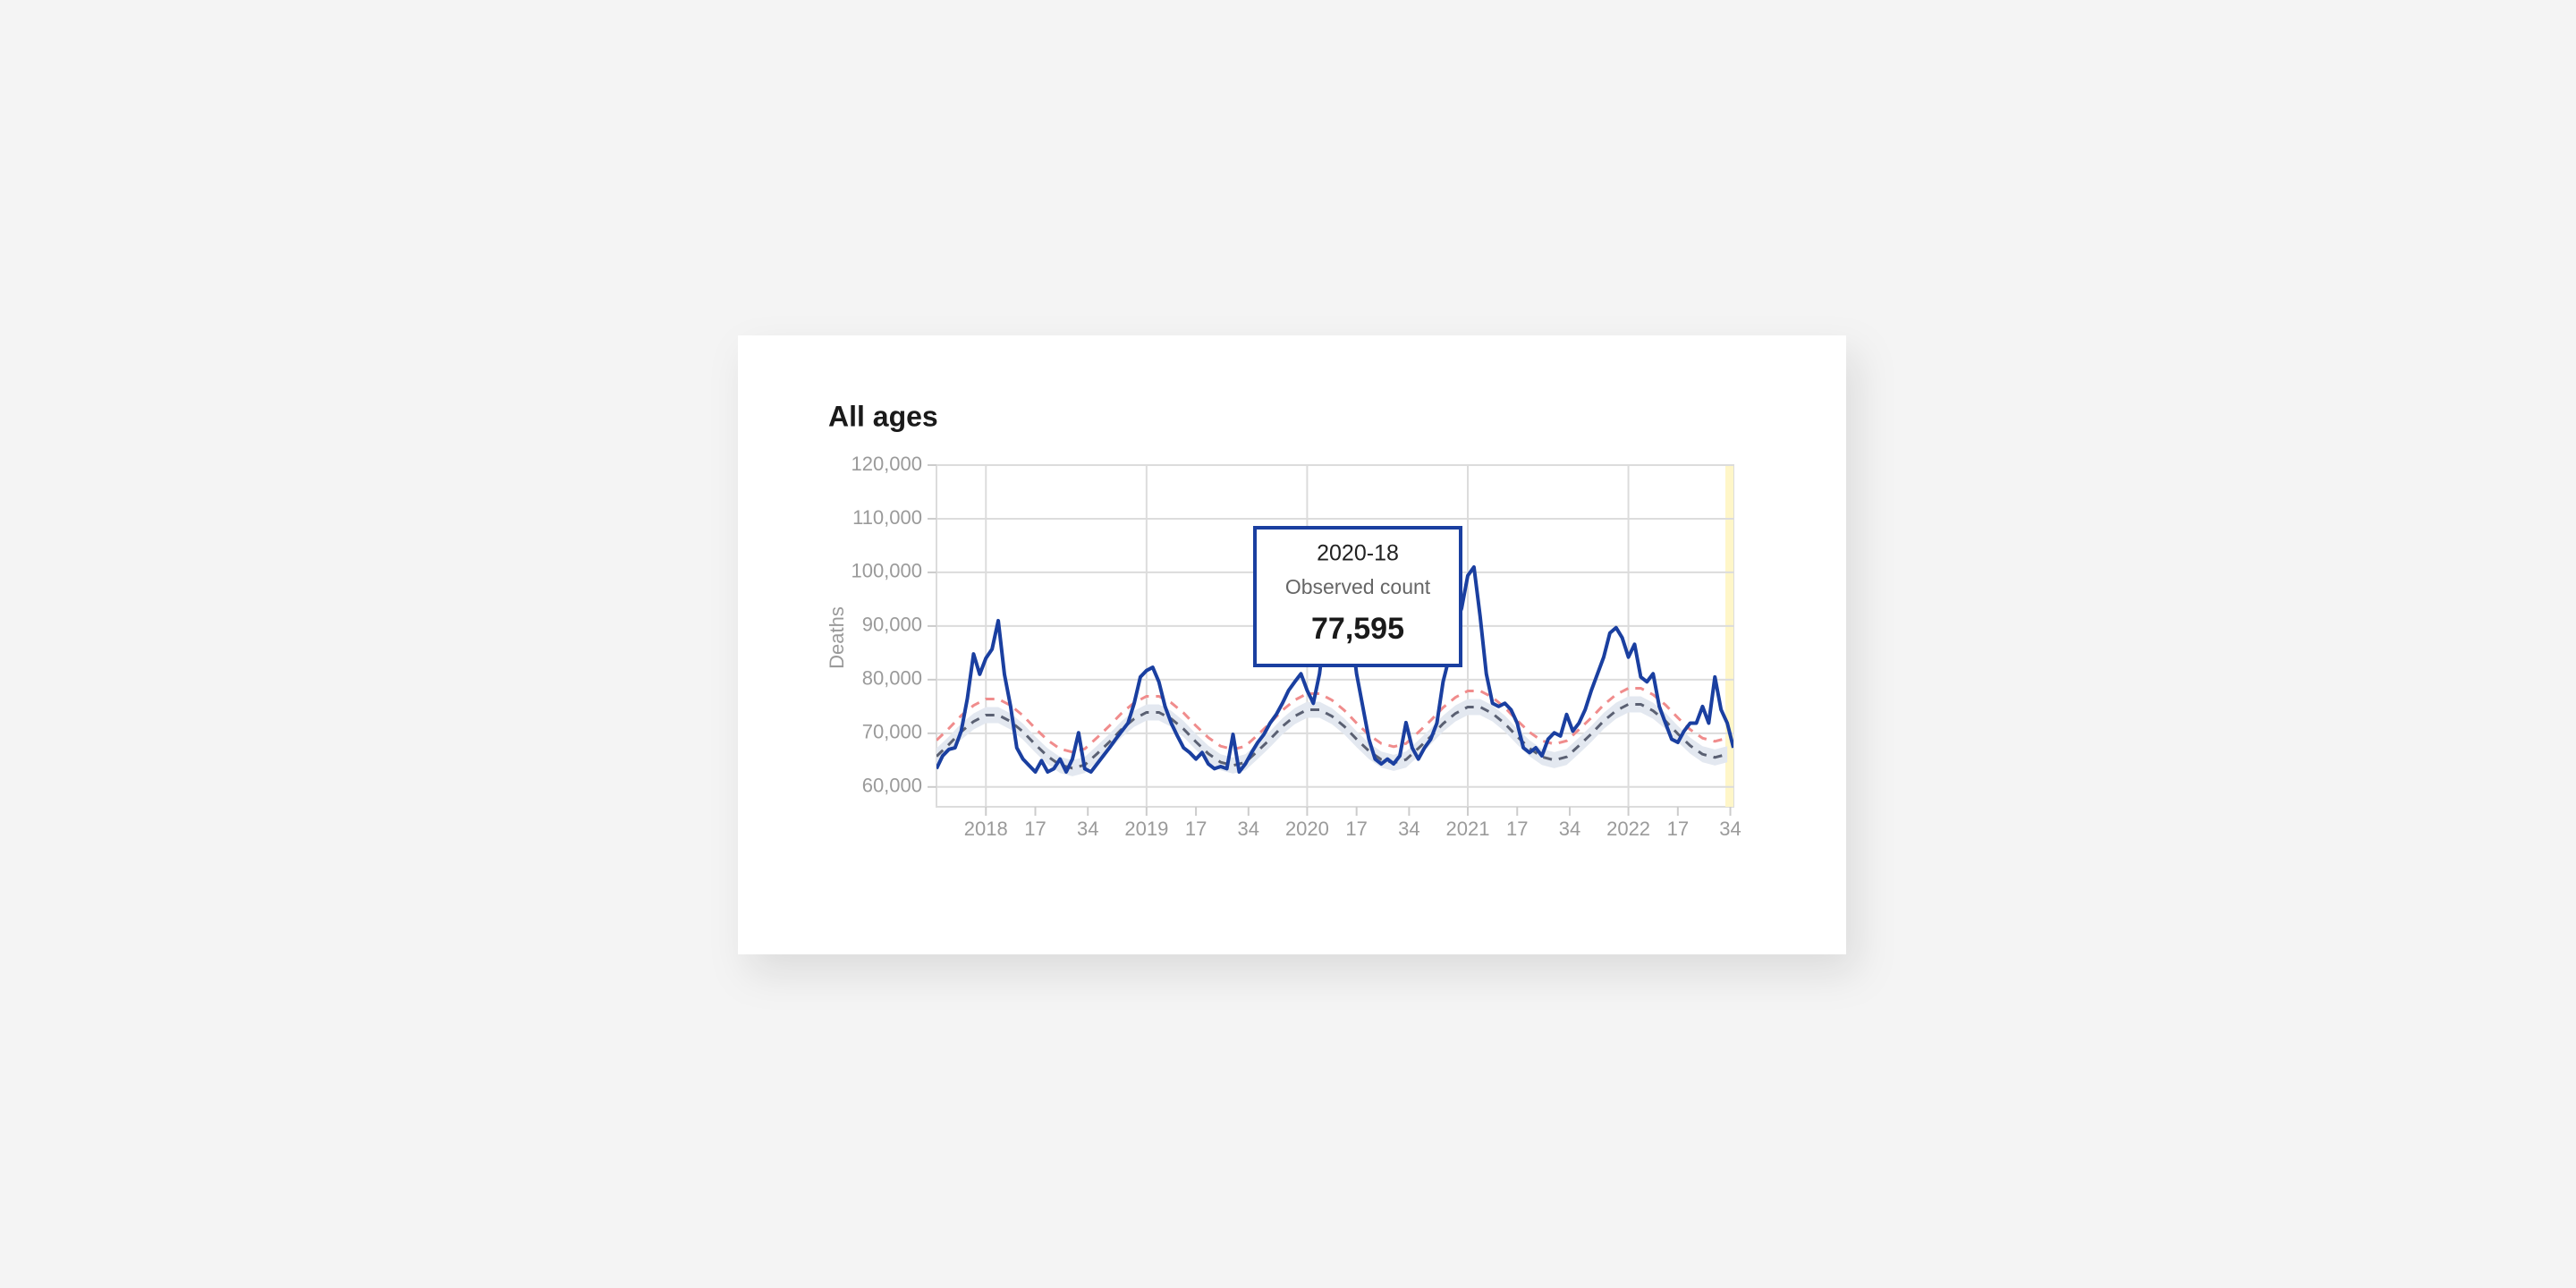 The height and width of the screenshot is (1288, 2576). What do you see at coordinates (837, 637) in the screenshot?
I see `y-axis-label: Deaths` at bounding box center [837, 637].